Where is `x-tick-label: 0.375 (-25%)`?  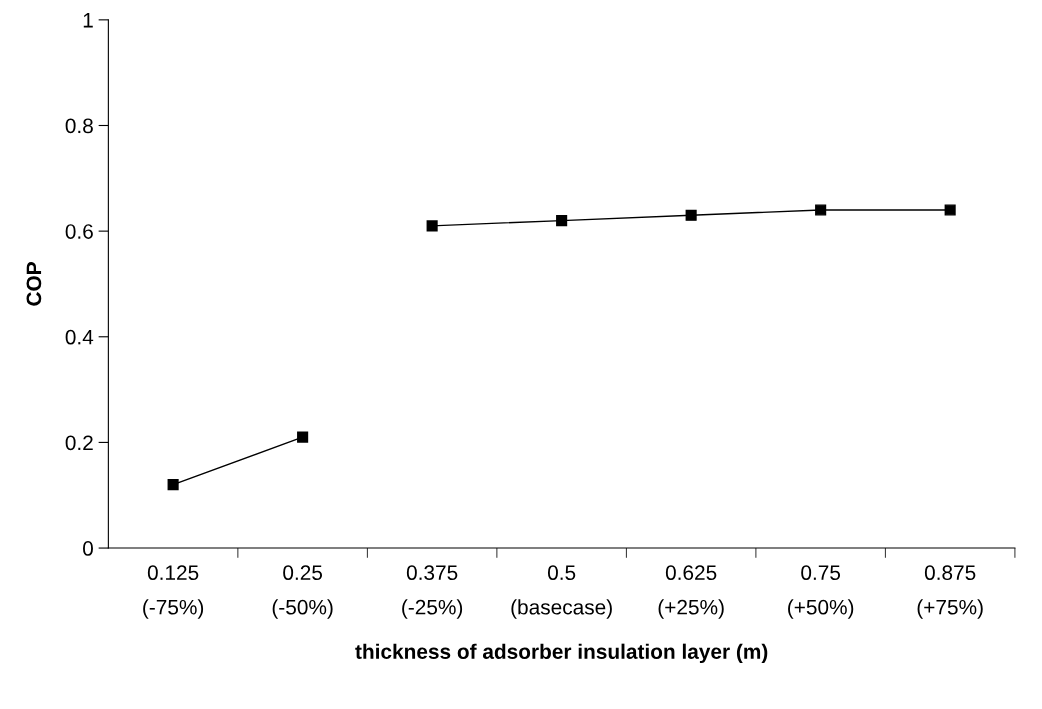
x-tick-label: 0.375 (-25%) is located at coordinates (432, 592).